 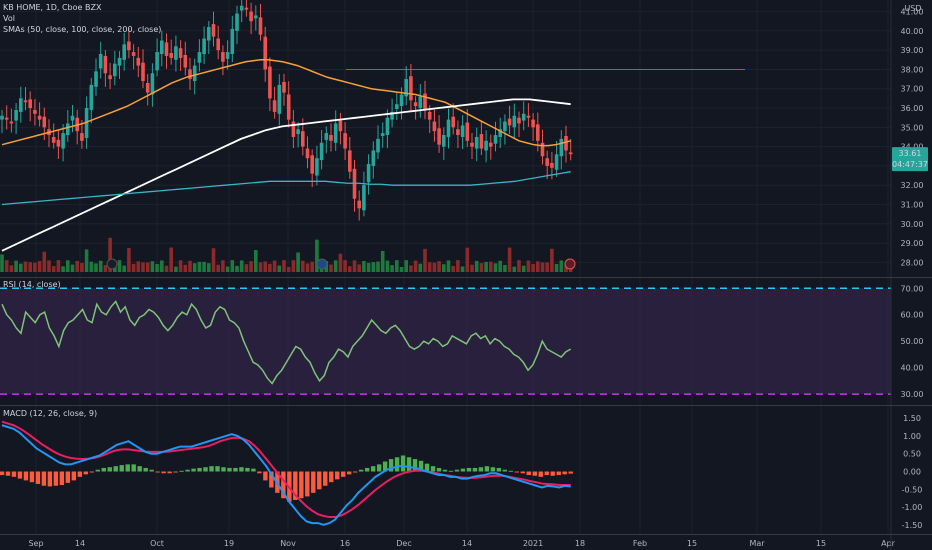 What do you see at coordinates (9, 18) in the screenshot?
I see `volume-legend: Vol` at bounding box center [9, 18].